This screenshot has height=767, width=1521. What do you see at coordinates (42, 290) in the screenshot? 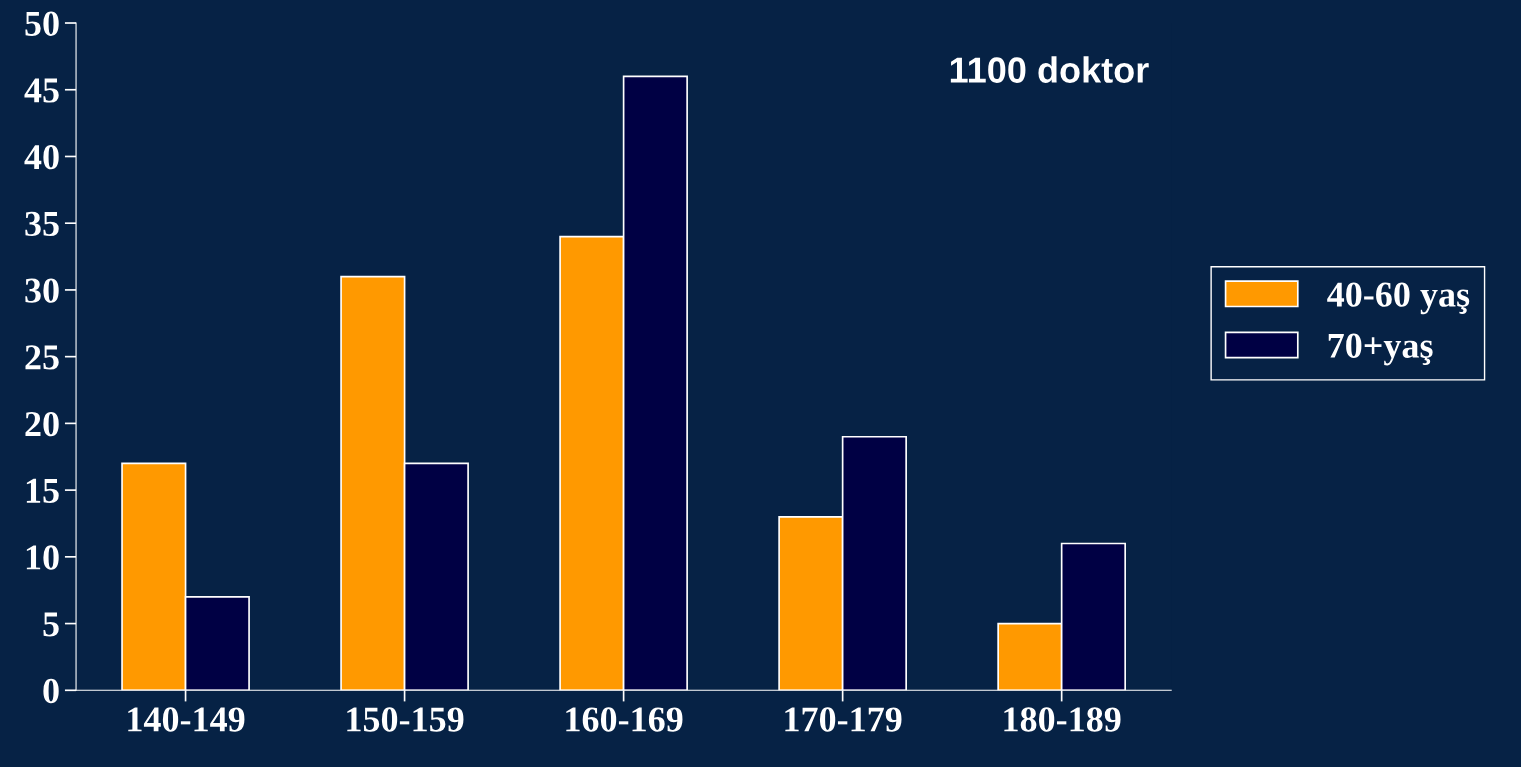
I see `y-tick-label: 30` at bounding box center [42, 290].